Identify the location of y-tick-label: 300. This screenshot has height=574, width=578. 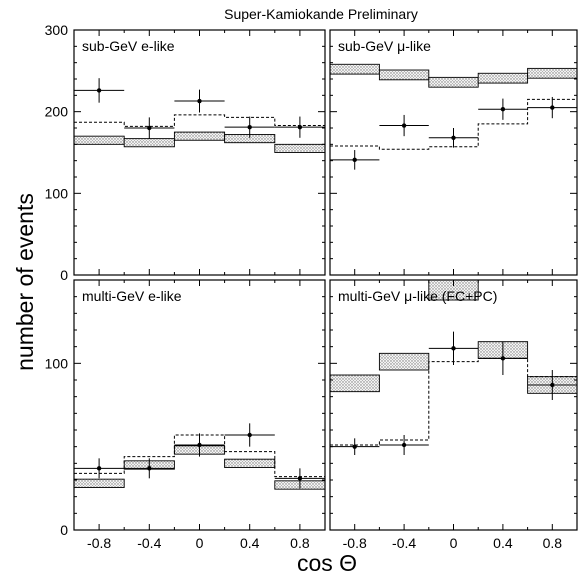
(57, 30).